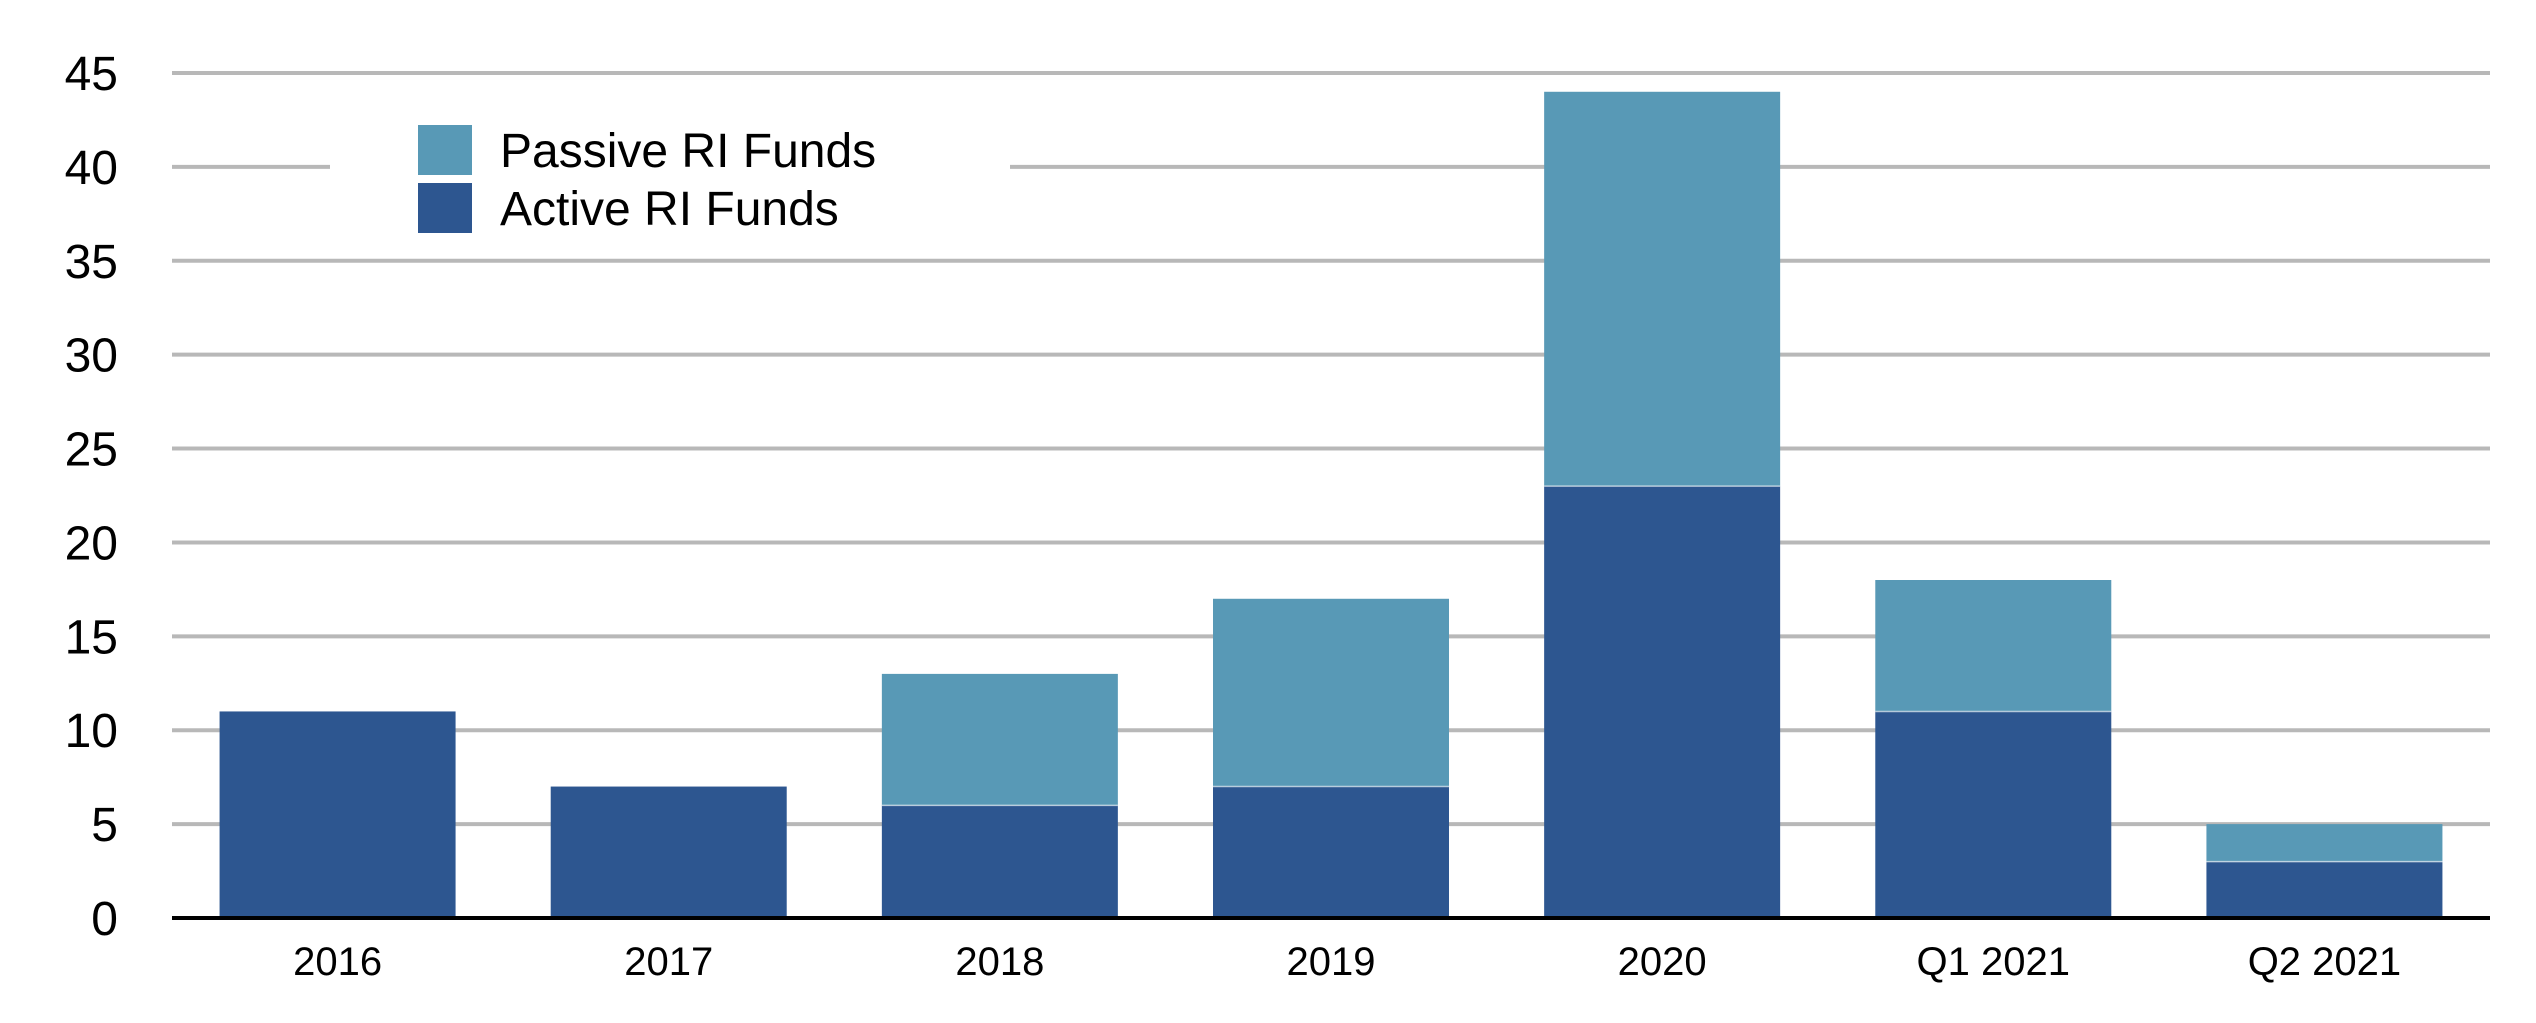 This screenshot has width=2536, height=1023. Describe the element at coordinates (91, 543) in the screenshot. I see `y-tick-label: 20` at that location.